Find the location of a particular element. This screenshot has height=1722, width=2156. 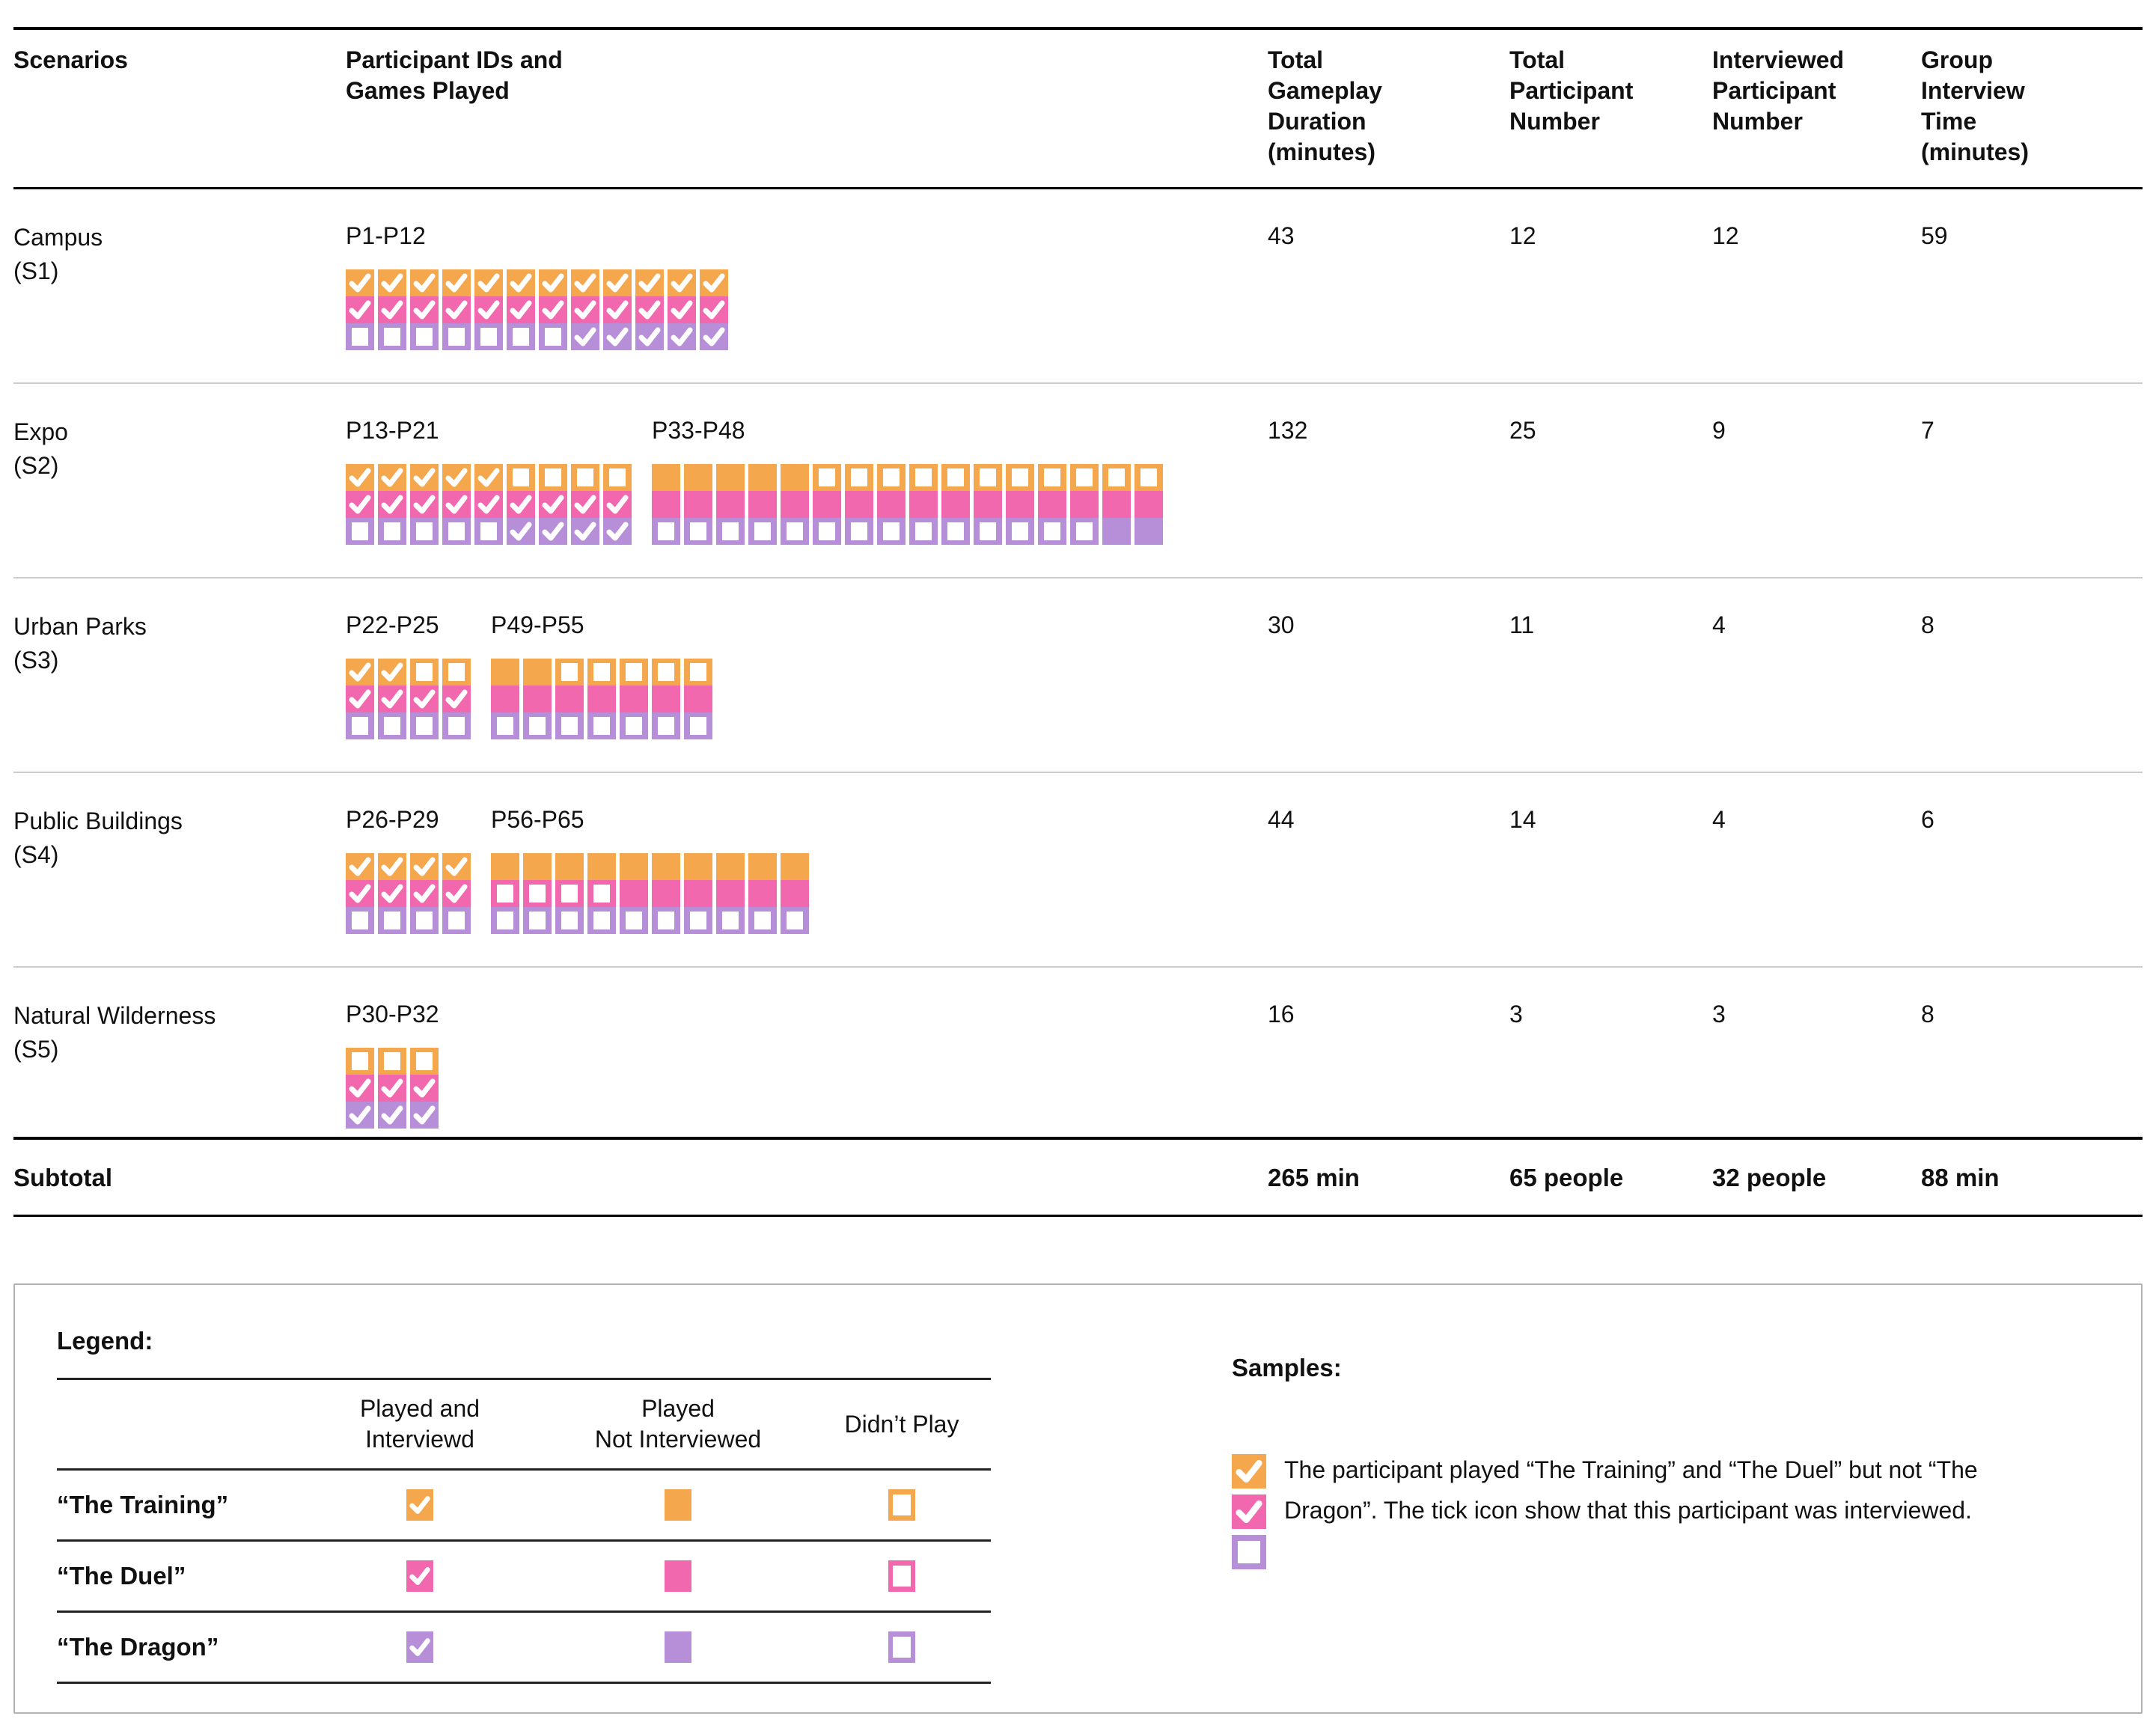

stat-duration: 43 is located at coordinates (1281, 235).